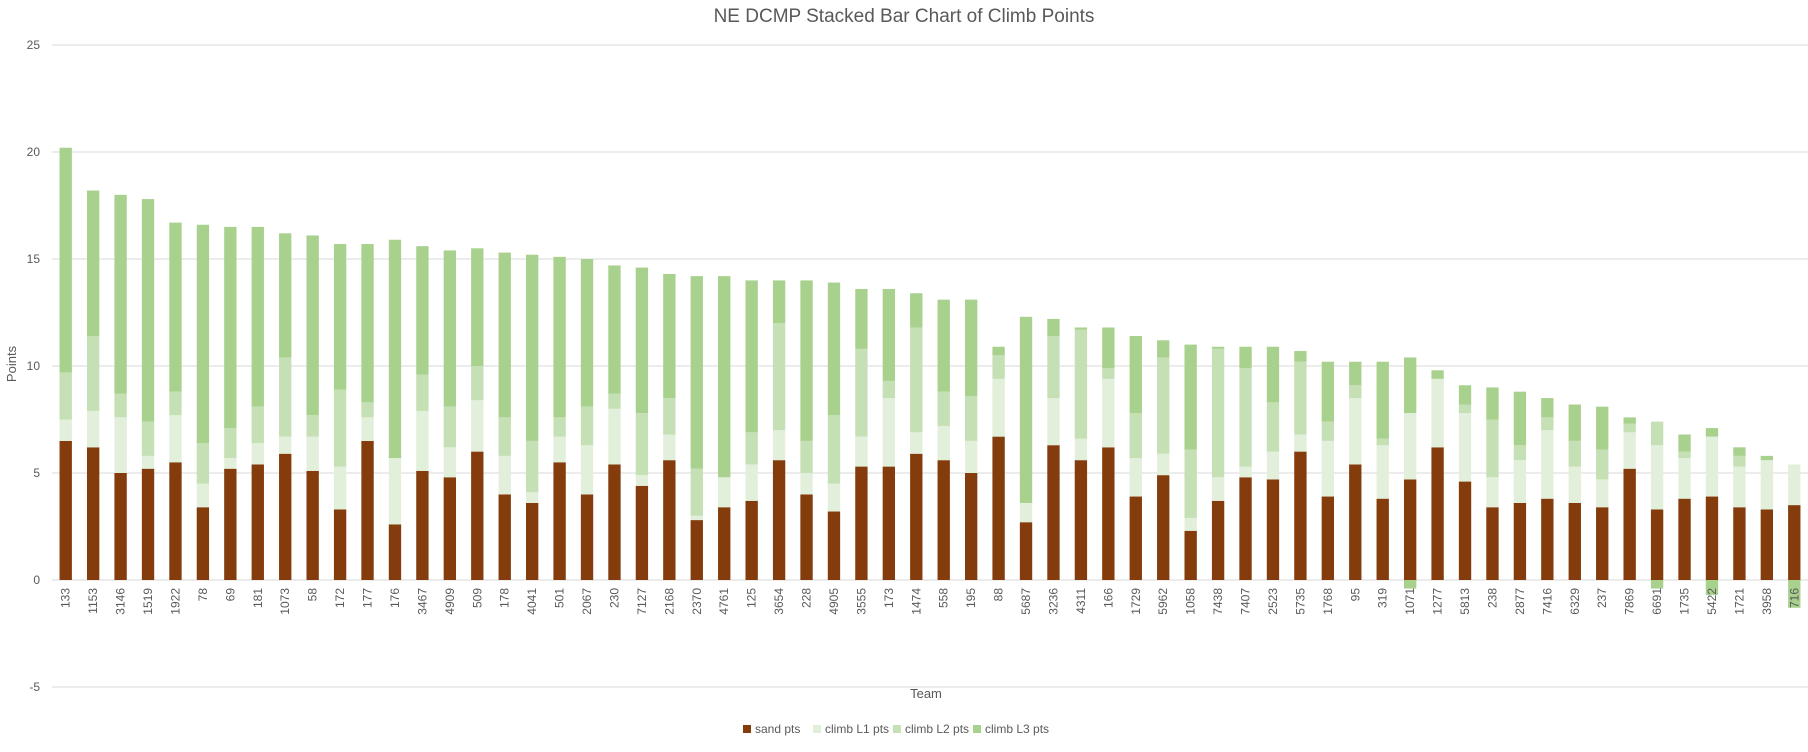 This screenshot has height=752, width=1808. Describe the element at coordinates (1575, 601) in the screenshot. I see `x-tick-label: 6329` at that location.